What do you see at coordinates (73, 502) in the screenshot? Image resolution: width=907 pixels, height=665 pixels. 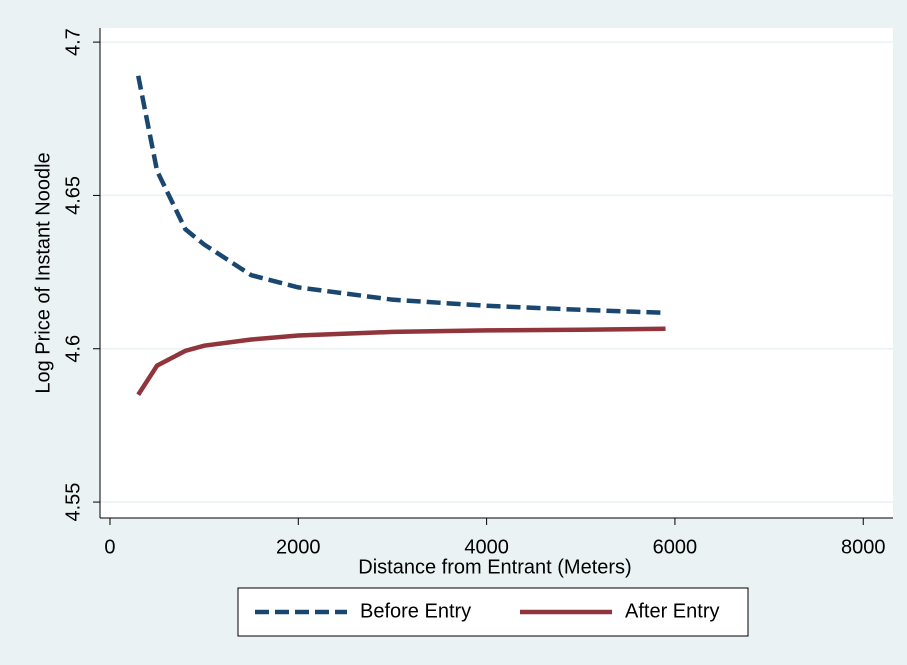 I see `y-tick-label: 4.55` at bounding box center [73, 502].